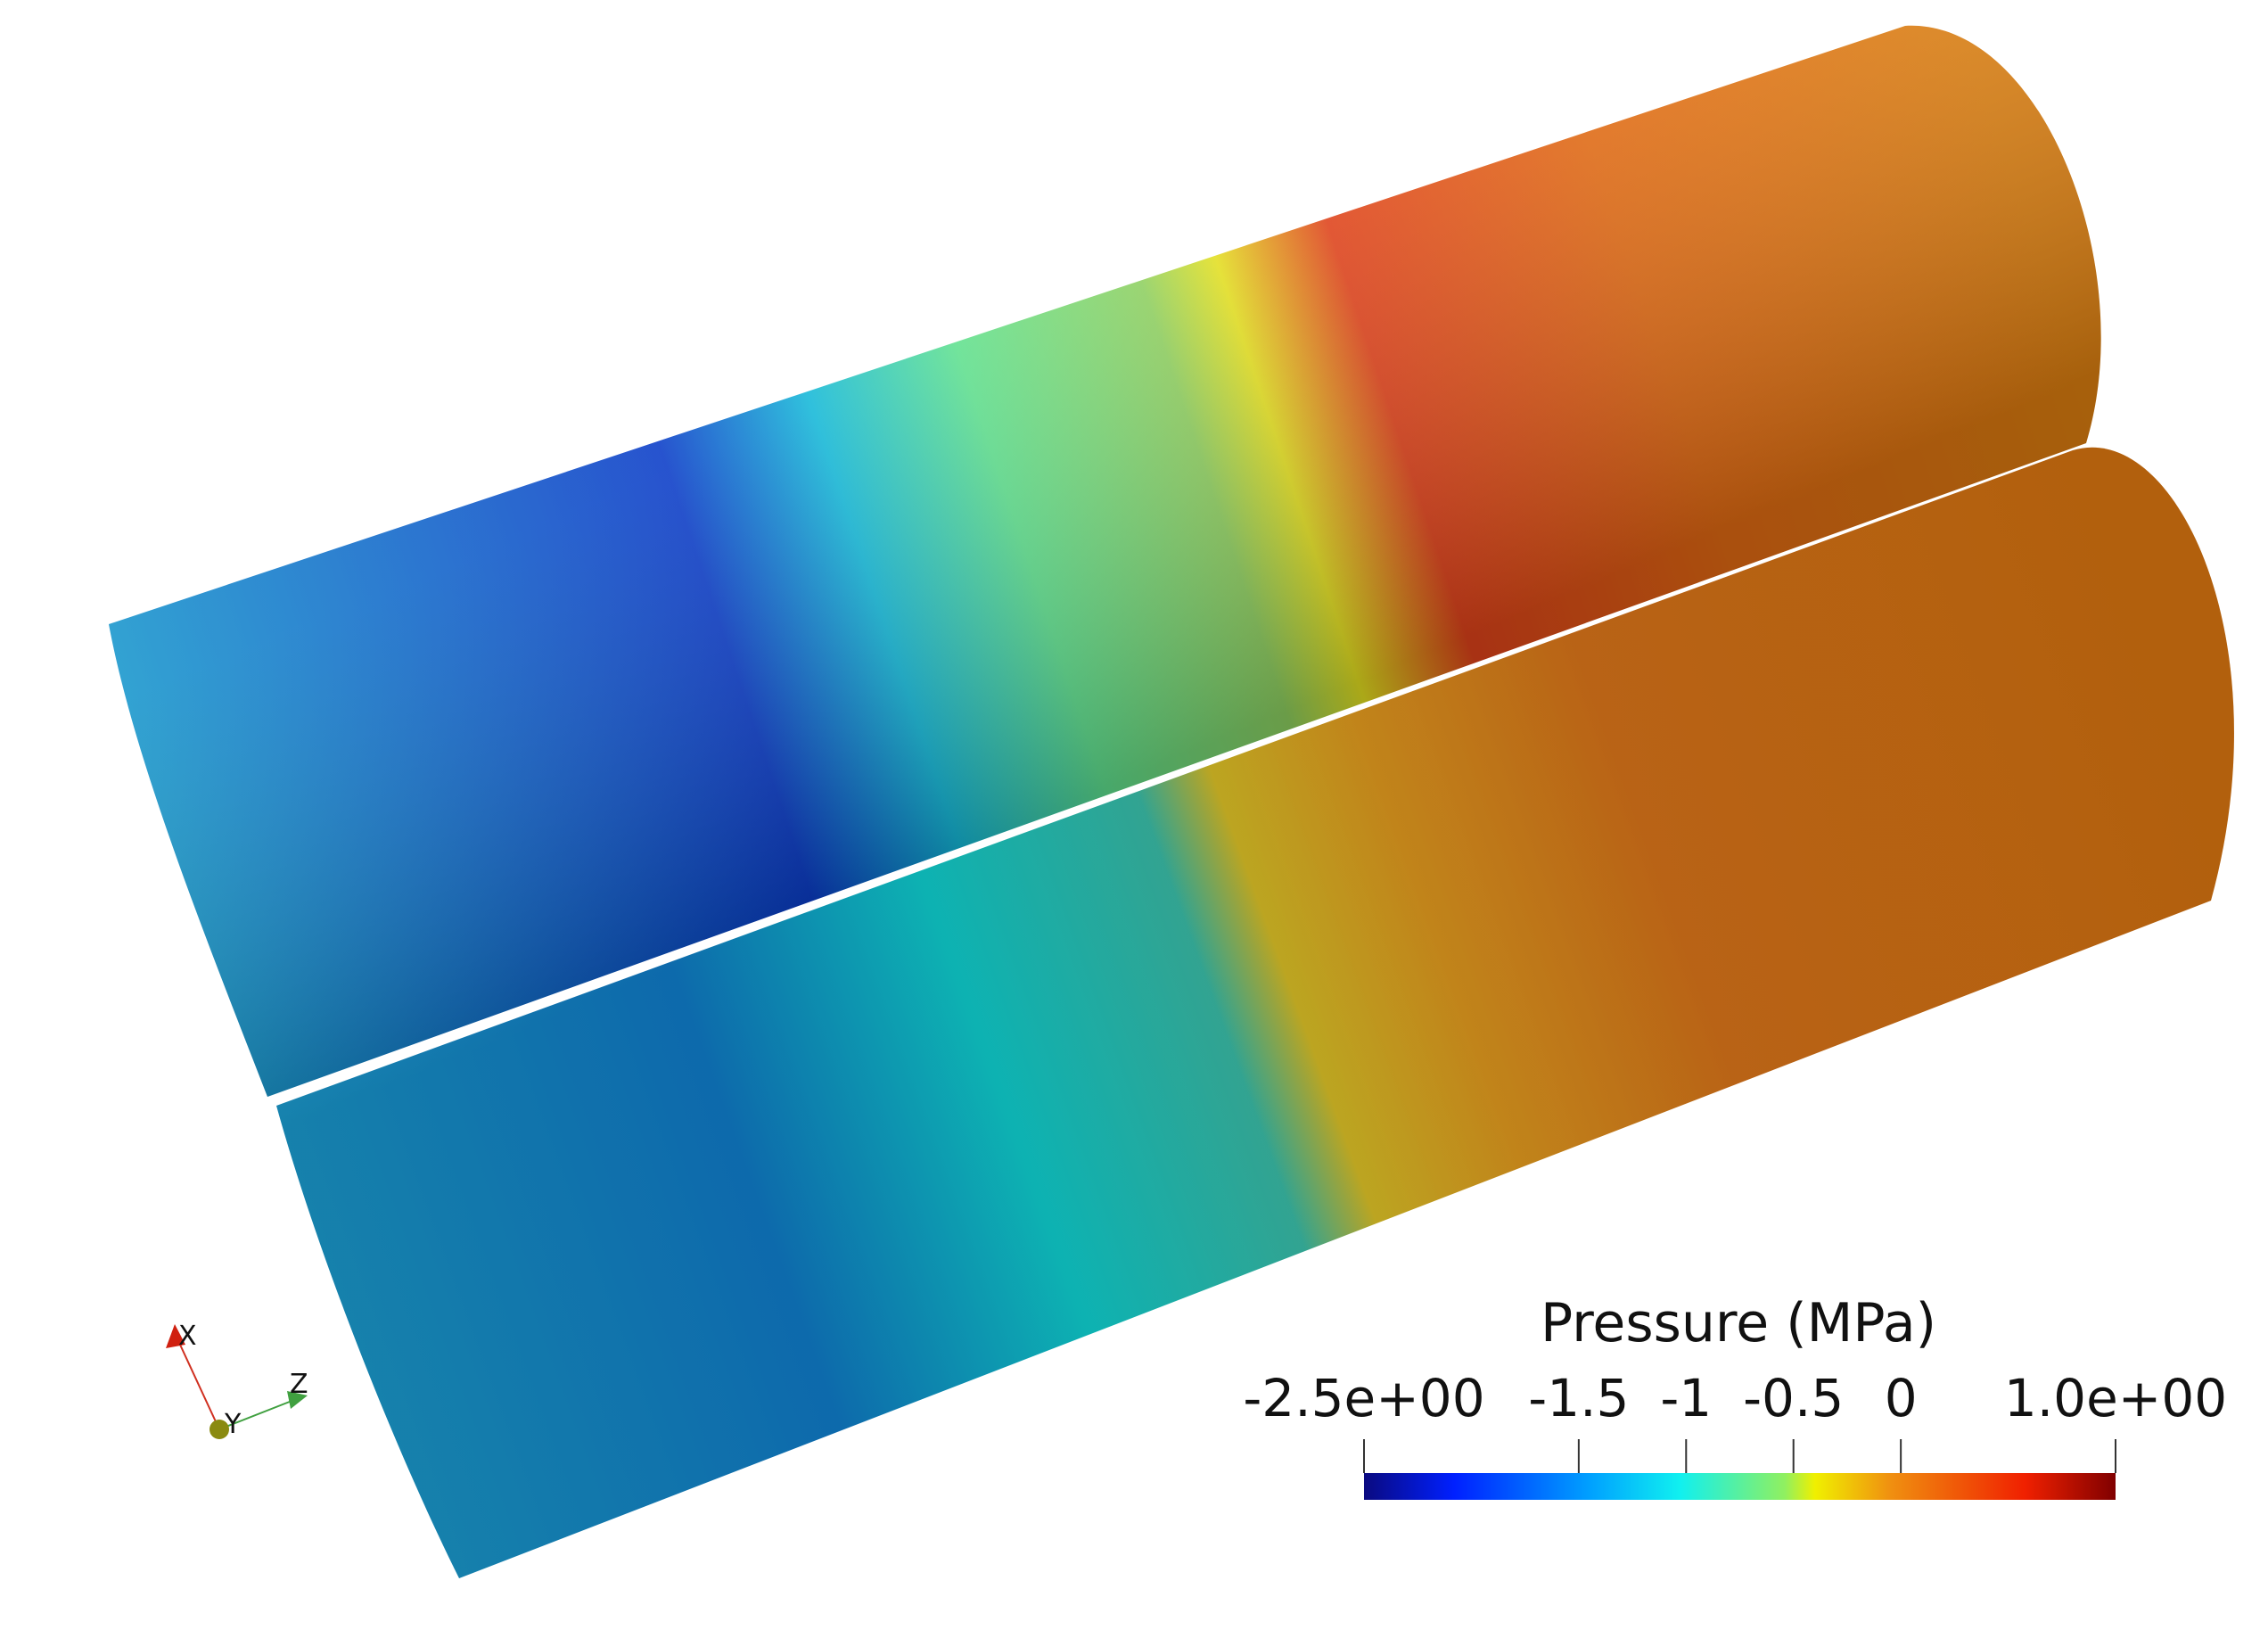  I want to click on axis-label-z: Z, so click(299, 1384).